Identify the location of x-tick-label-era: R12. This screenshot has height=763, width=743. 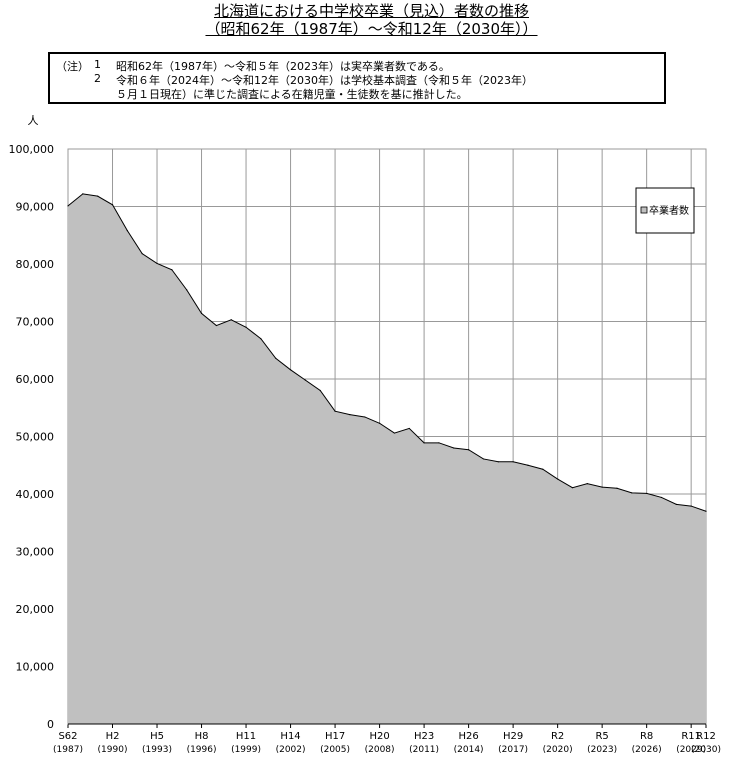
(706, 736).